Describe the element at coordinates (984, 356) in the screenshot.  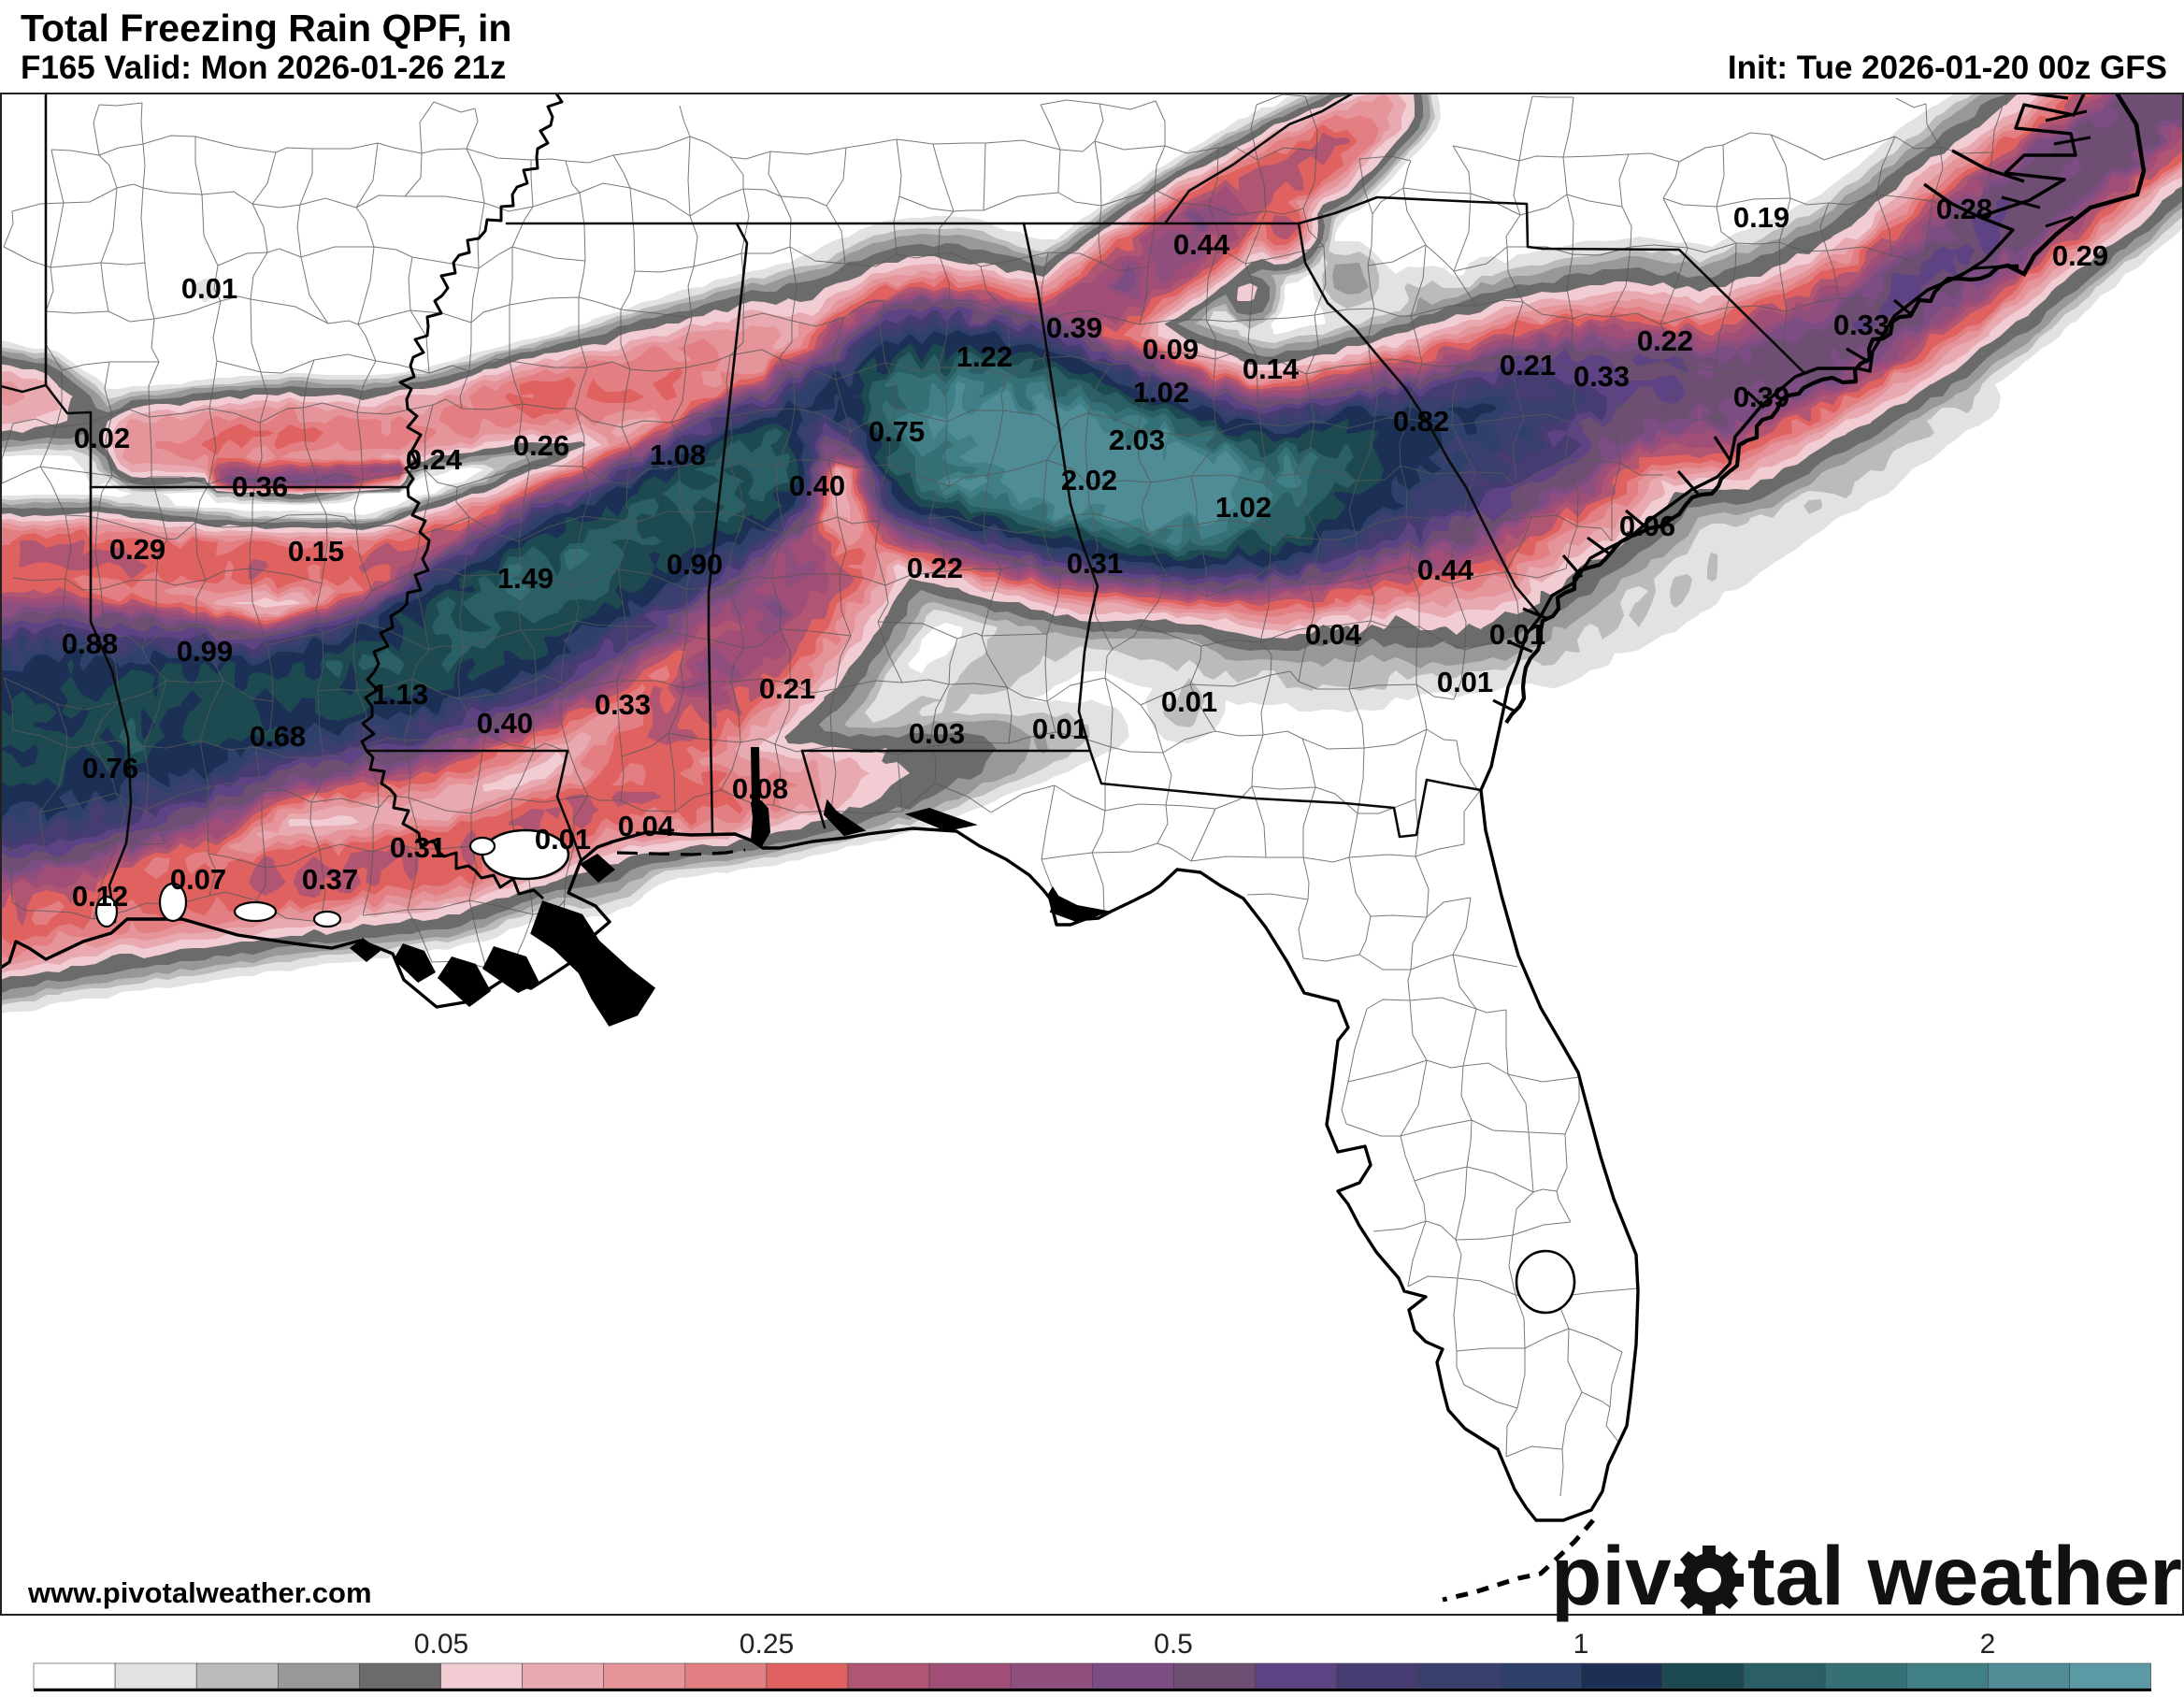
I see `svg-text: 1.22` at that location.